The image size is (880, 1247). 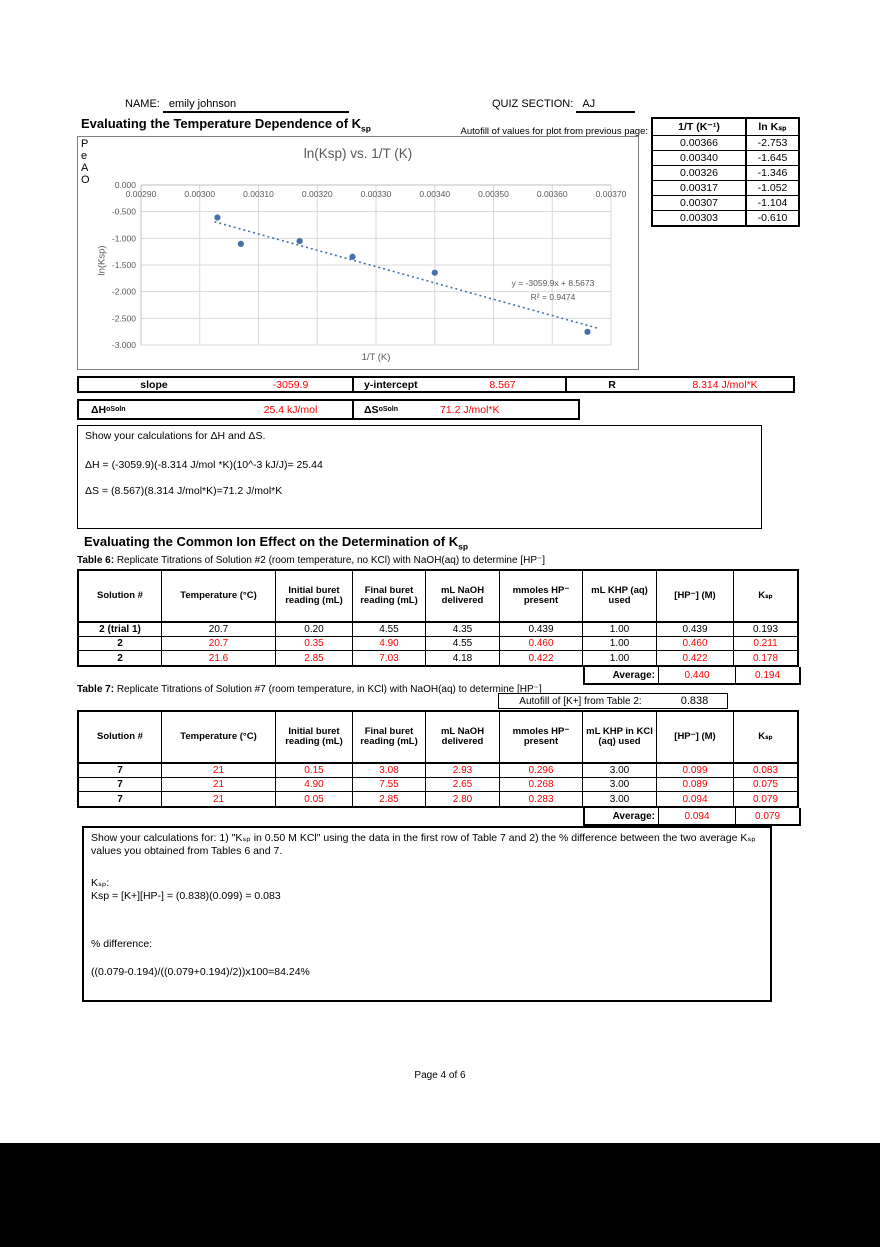 What do you see at coordinates (541, 771) in the screenshot?
I see `table-cell: 0.296` at bounding box center [541, 771].